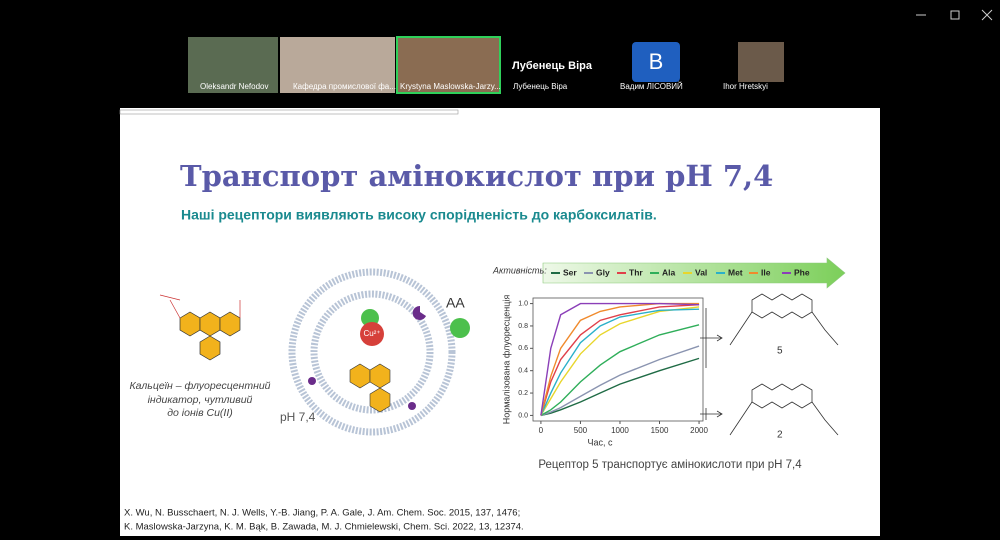 Image resolution: width=1000 pixels, height=540 pixels. Describe the element at coordinates (802, 272) in the screenshot. I see `legend-label: Phe` at that location.